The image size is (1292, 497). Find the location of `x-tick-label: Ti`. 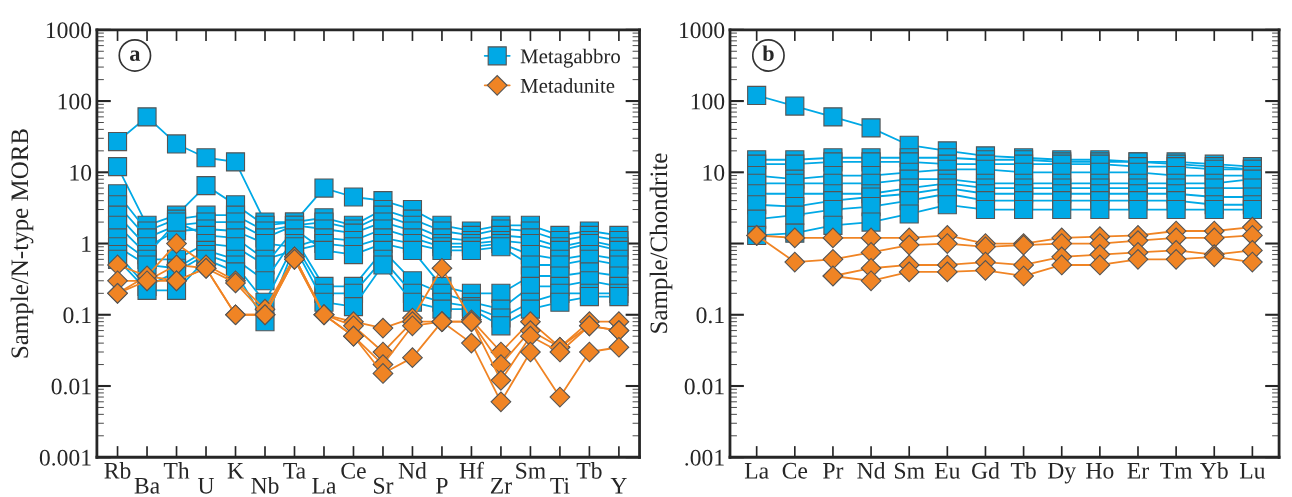

x-tick-label: Ti is located at coordinates (560, 485).